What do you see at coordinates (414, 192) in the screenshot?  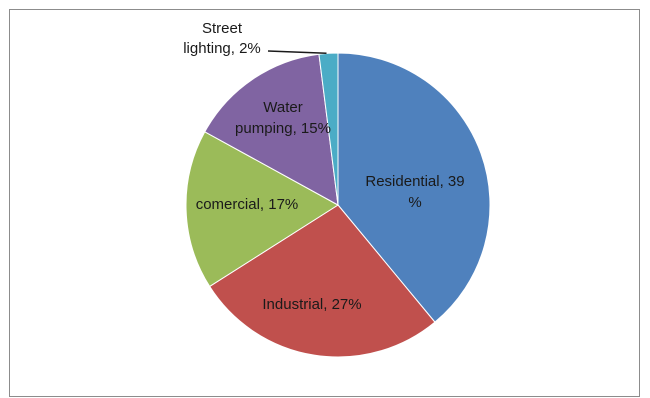 I see `slice-label-0: Residential, 39%` at bounding box center [414, 192].